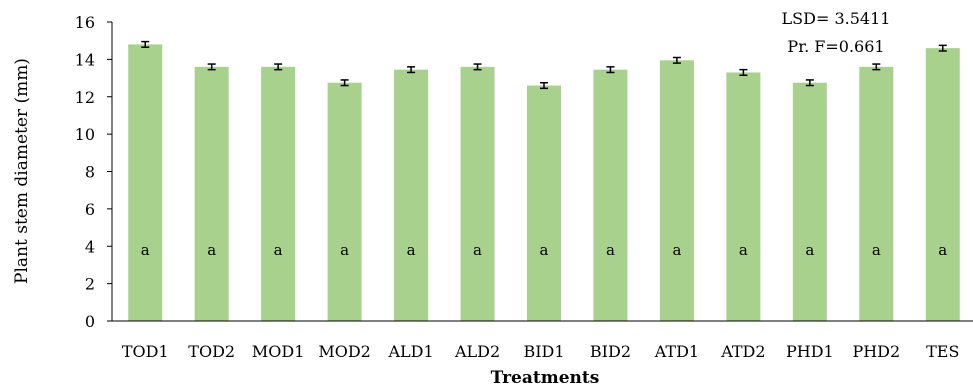  I want to click on bar-tod2, so click(211, 193).